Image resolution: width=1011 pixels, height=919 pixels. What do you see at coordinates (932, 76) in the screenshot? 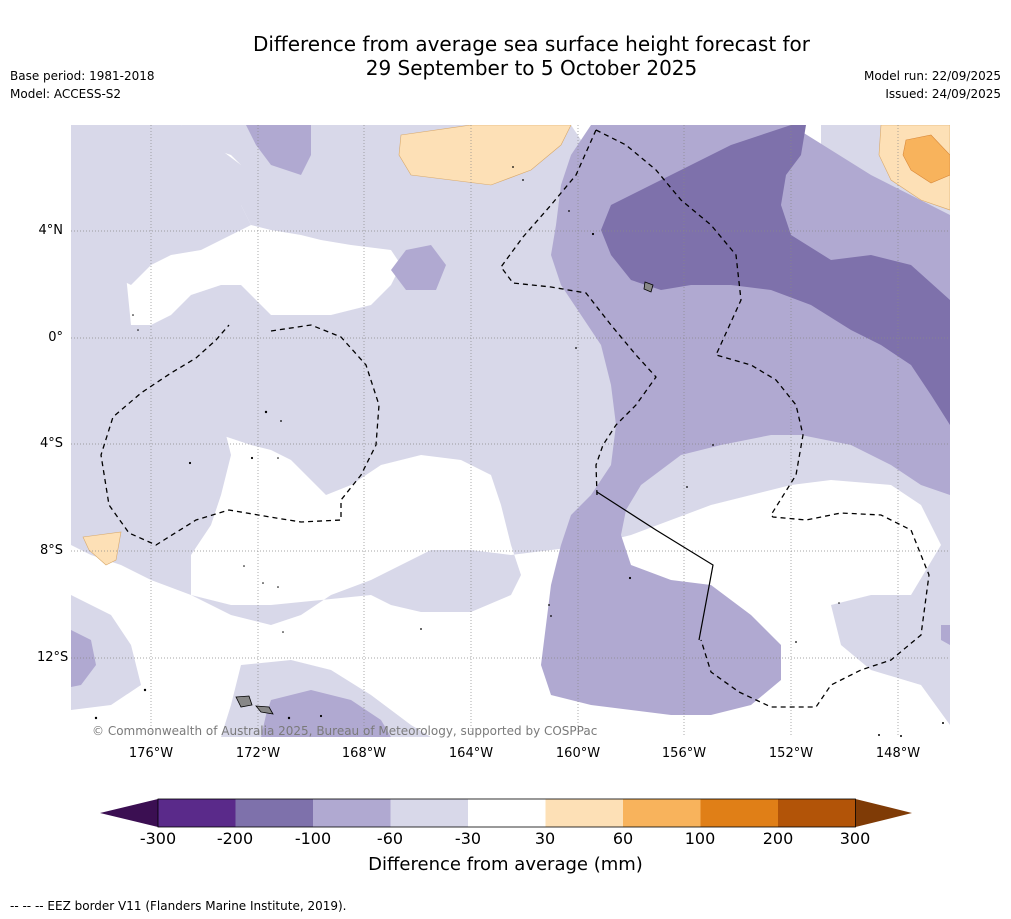
I see `model-run: Model run: 22/09/2025` at bounding box center [932, 76].